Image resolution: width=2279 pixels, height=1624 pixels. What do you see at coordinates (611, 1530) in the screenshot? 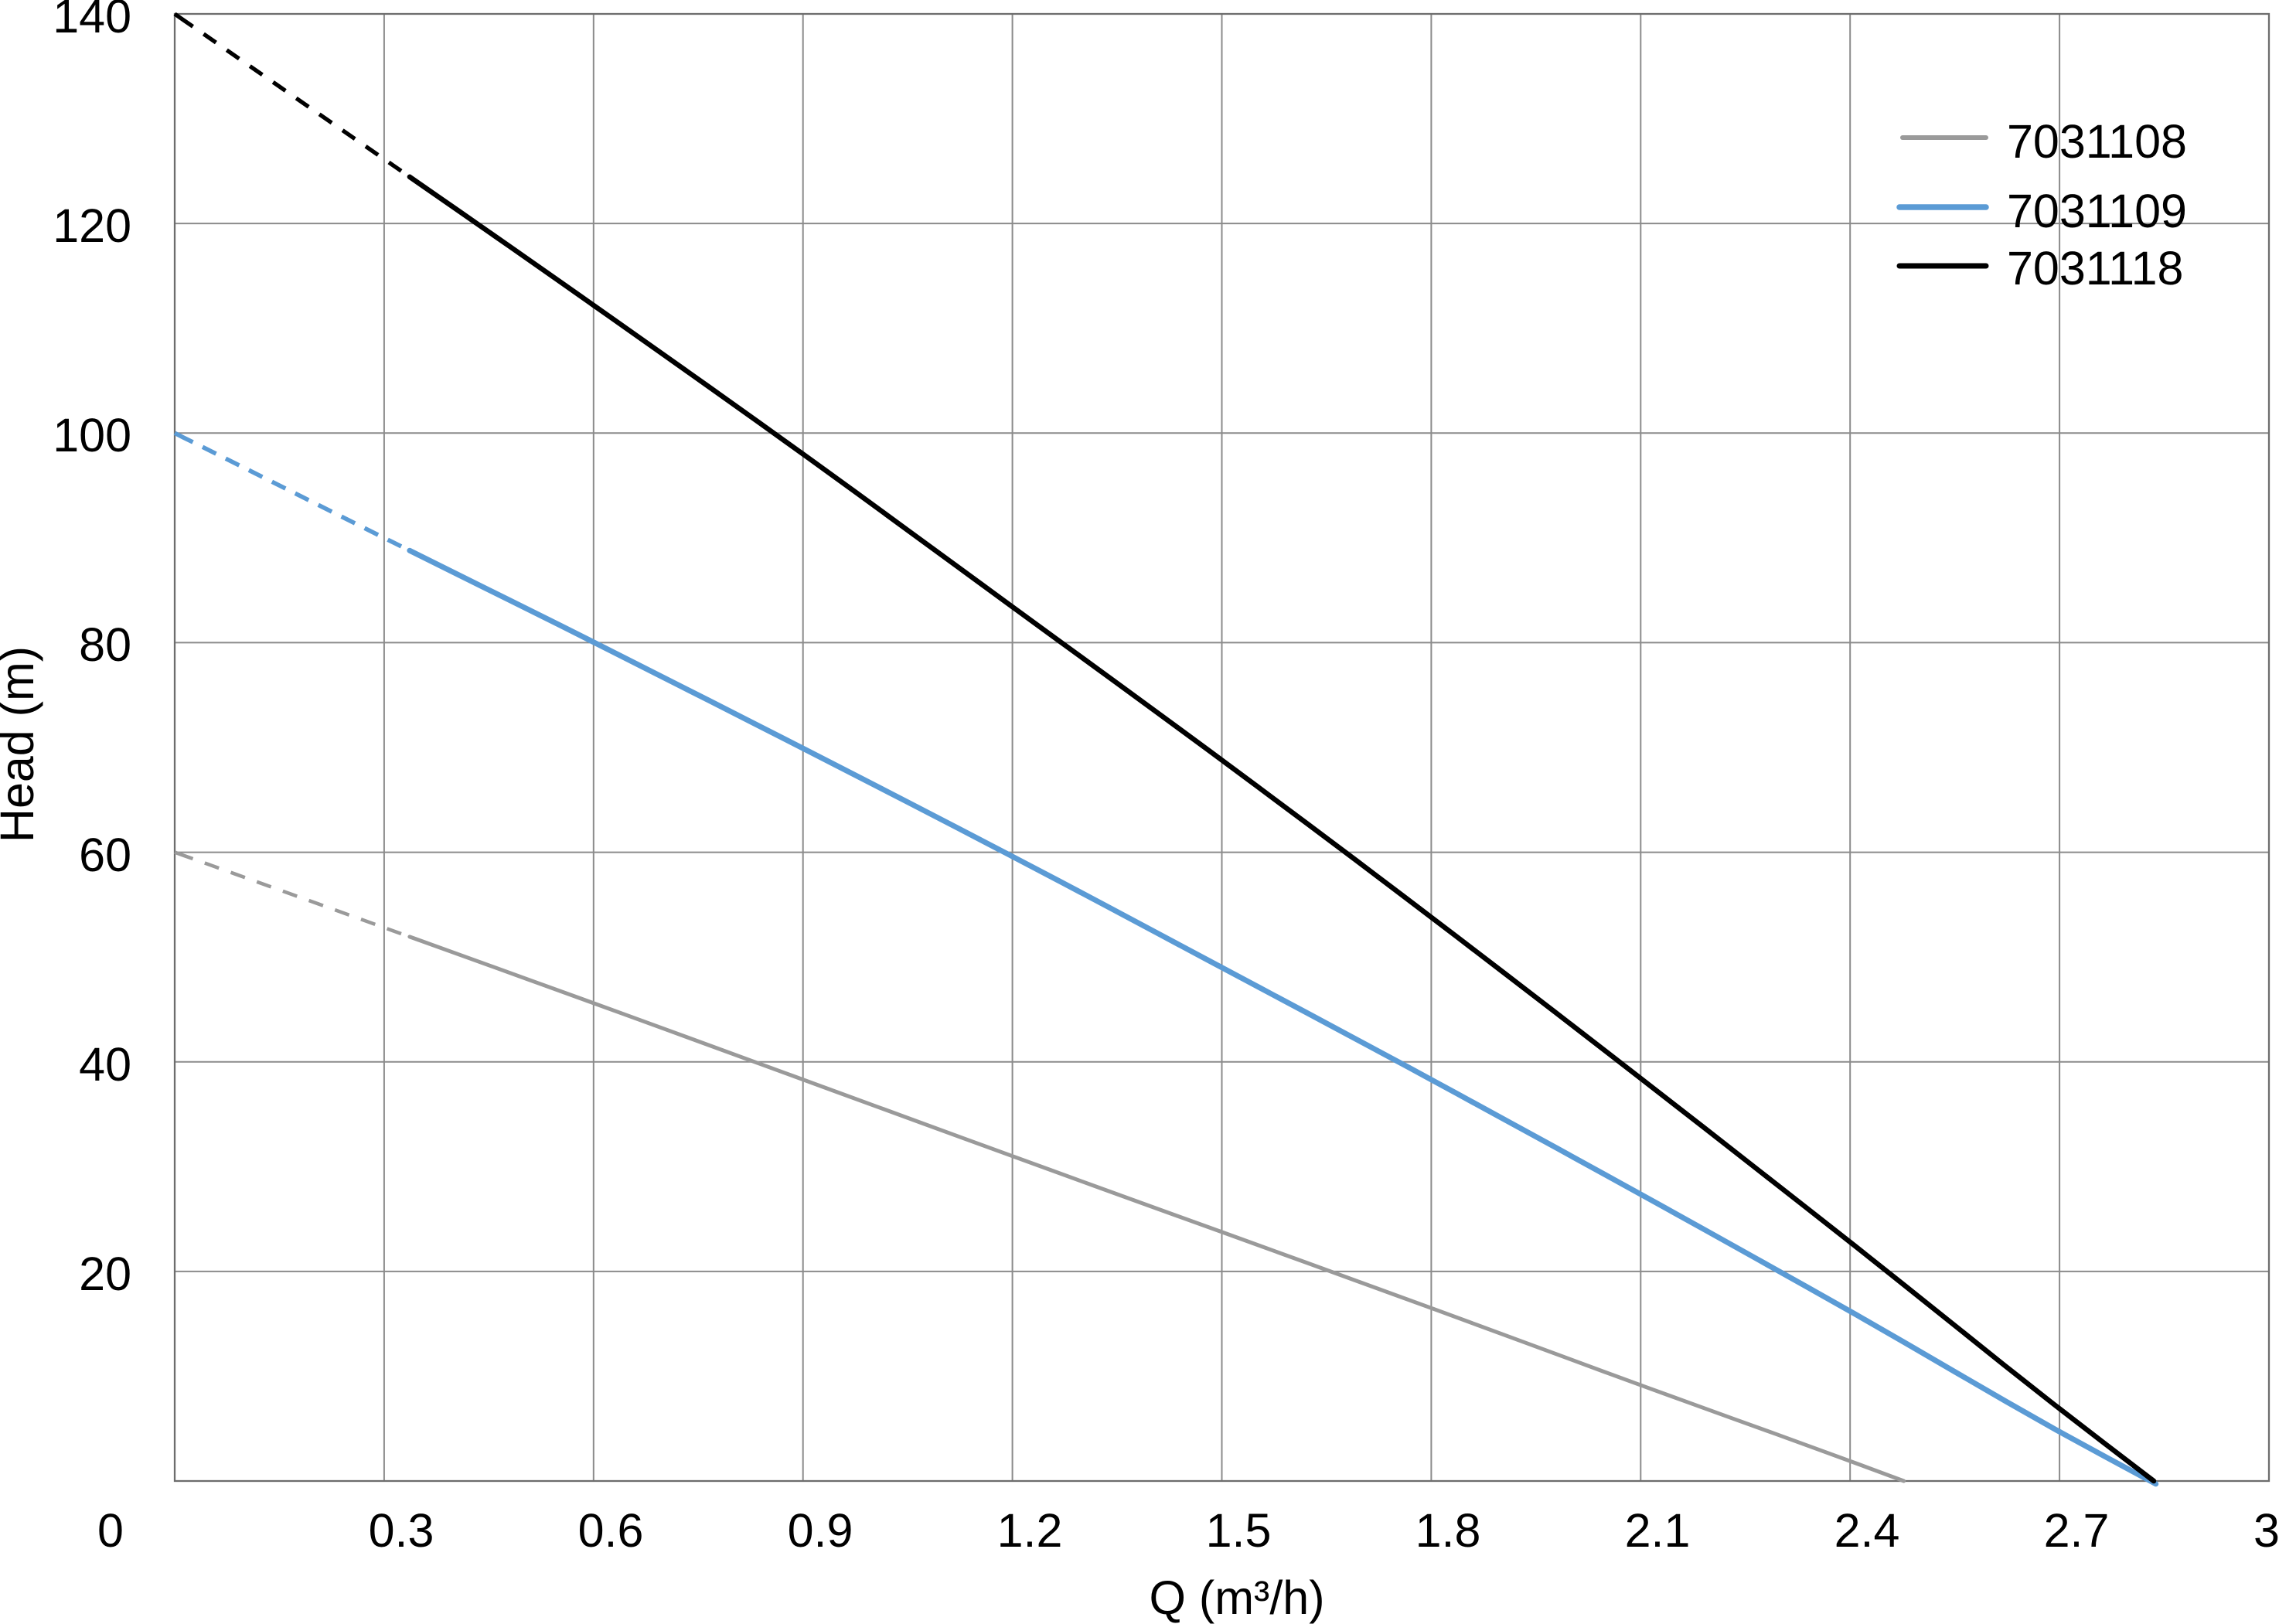
I see `svg-text: 0.6` at bounding box center [611, 1530].